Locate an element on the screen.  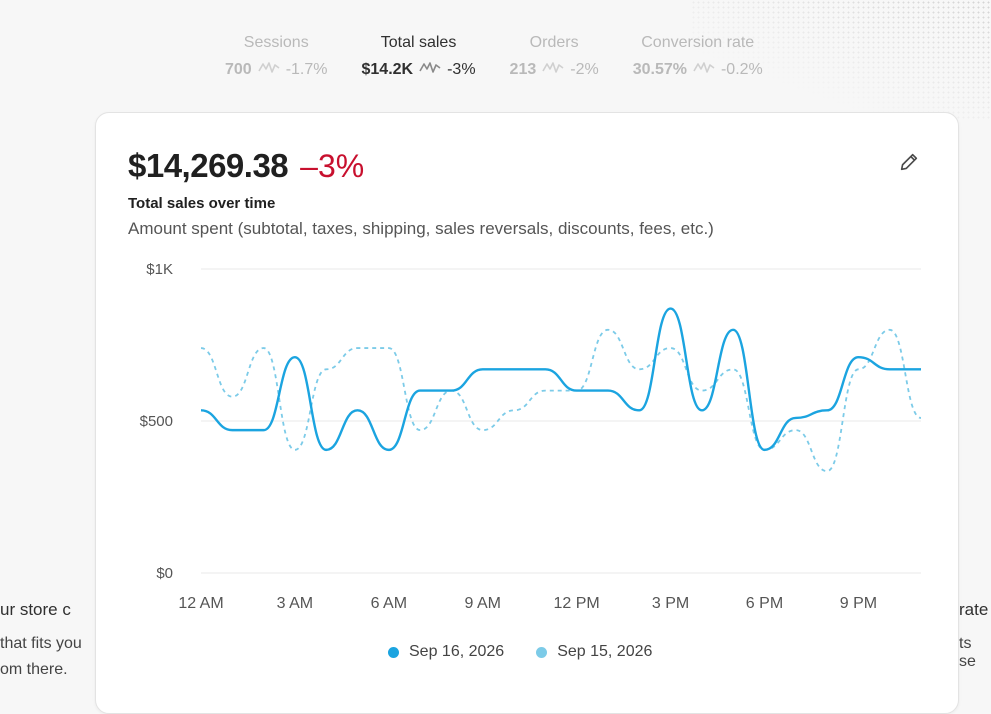
background-dot-pattern is located at coordinates (841, 60).